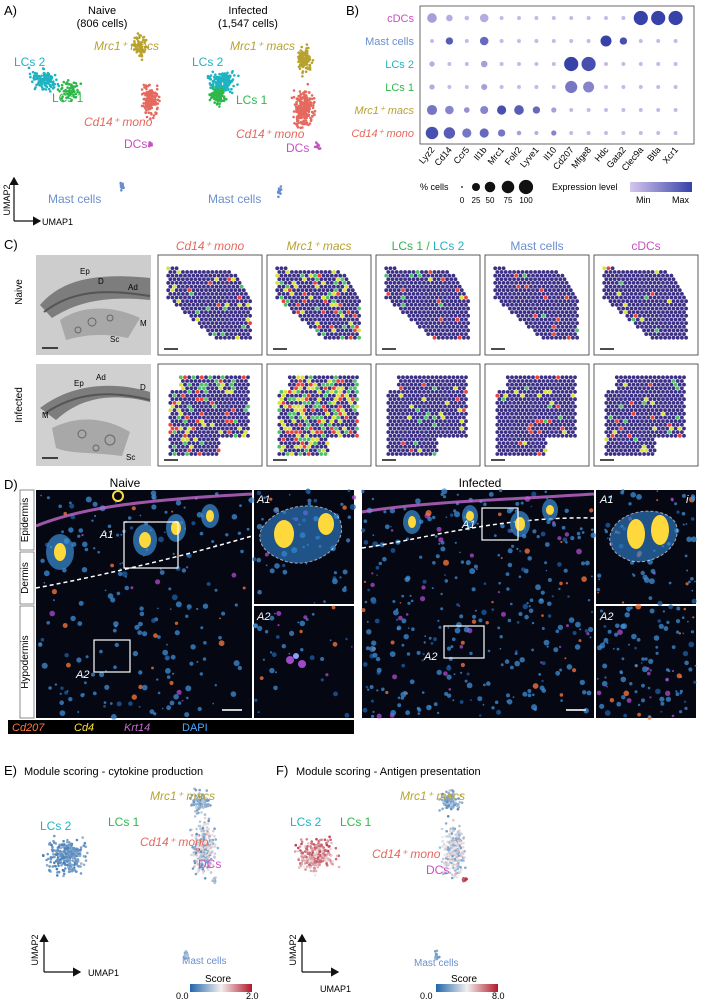 The image size is (701, 1000). Describe the element at coordinates (428, 246) in the screenshot. I see `spatial-column-header: LCs 1 / LCs 2` at that location.